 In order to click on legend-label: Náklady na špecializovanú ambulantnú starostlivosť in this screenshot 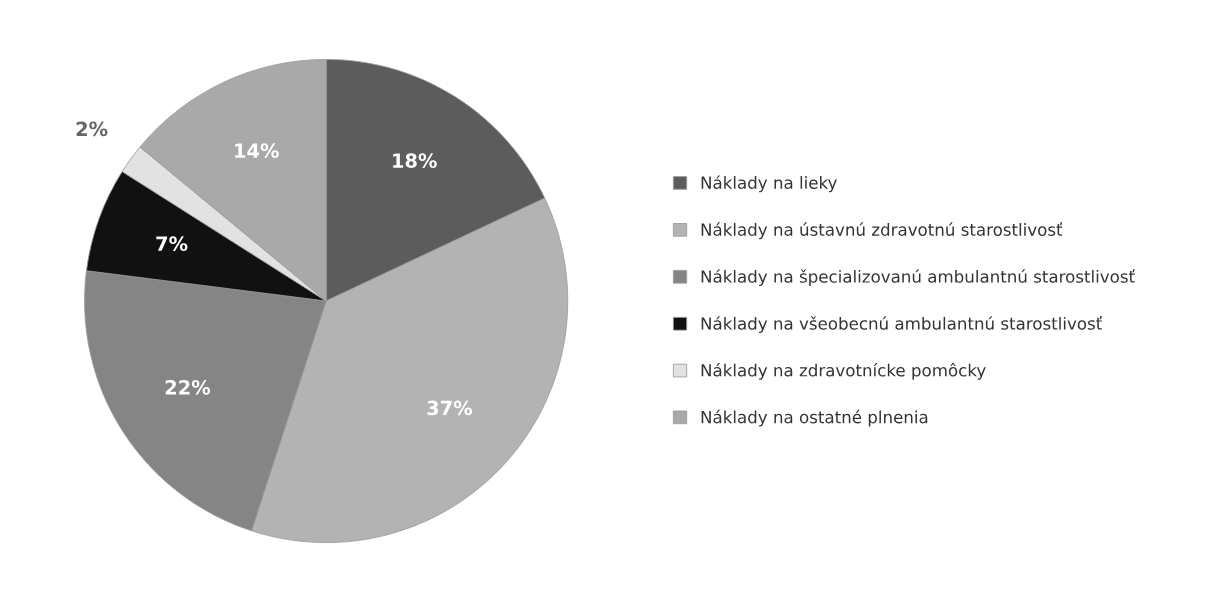, I will do `click(918, 278)`.